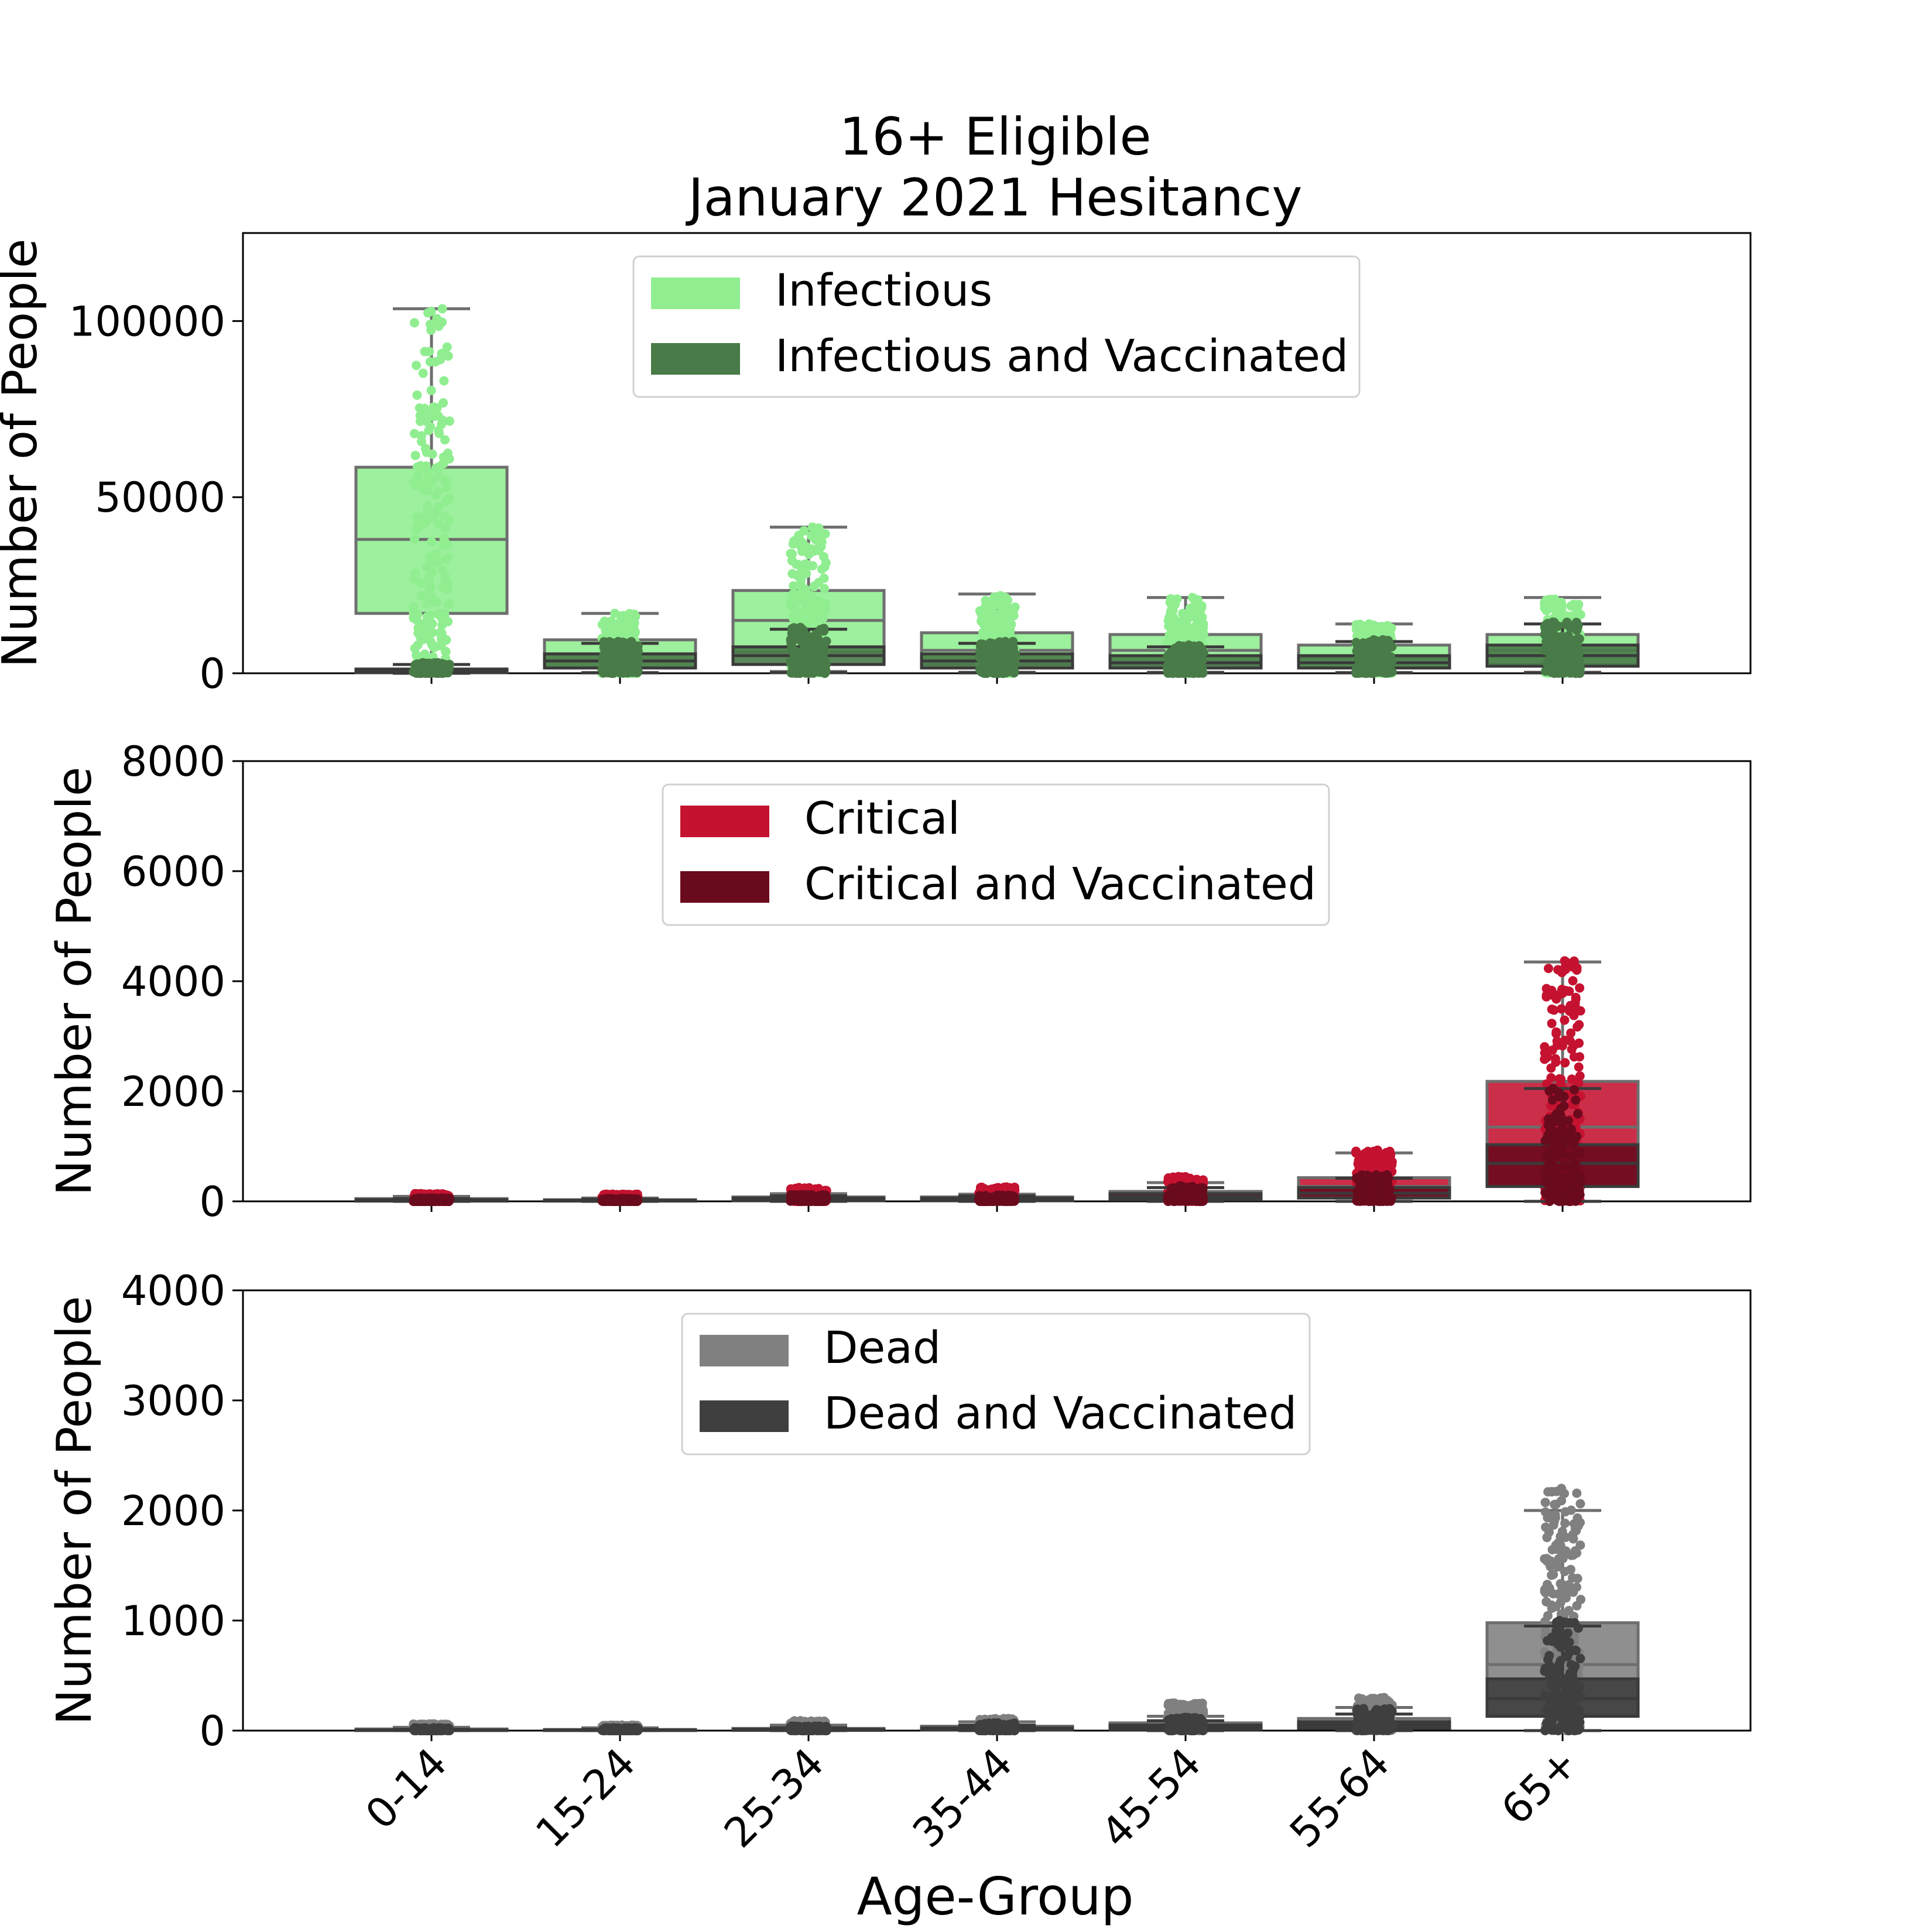 Image resolution: width=1932 pixels, height=1932 pixels. I want to click on y-tick-label: 6000, so click(173, 872).